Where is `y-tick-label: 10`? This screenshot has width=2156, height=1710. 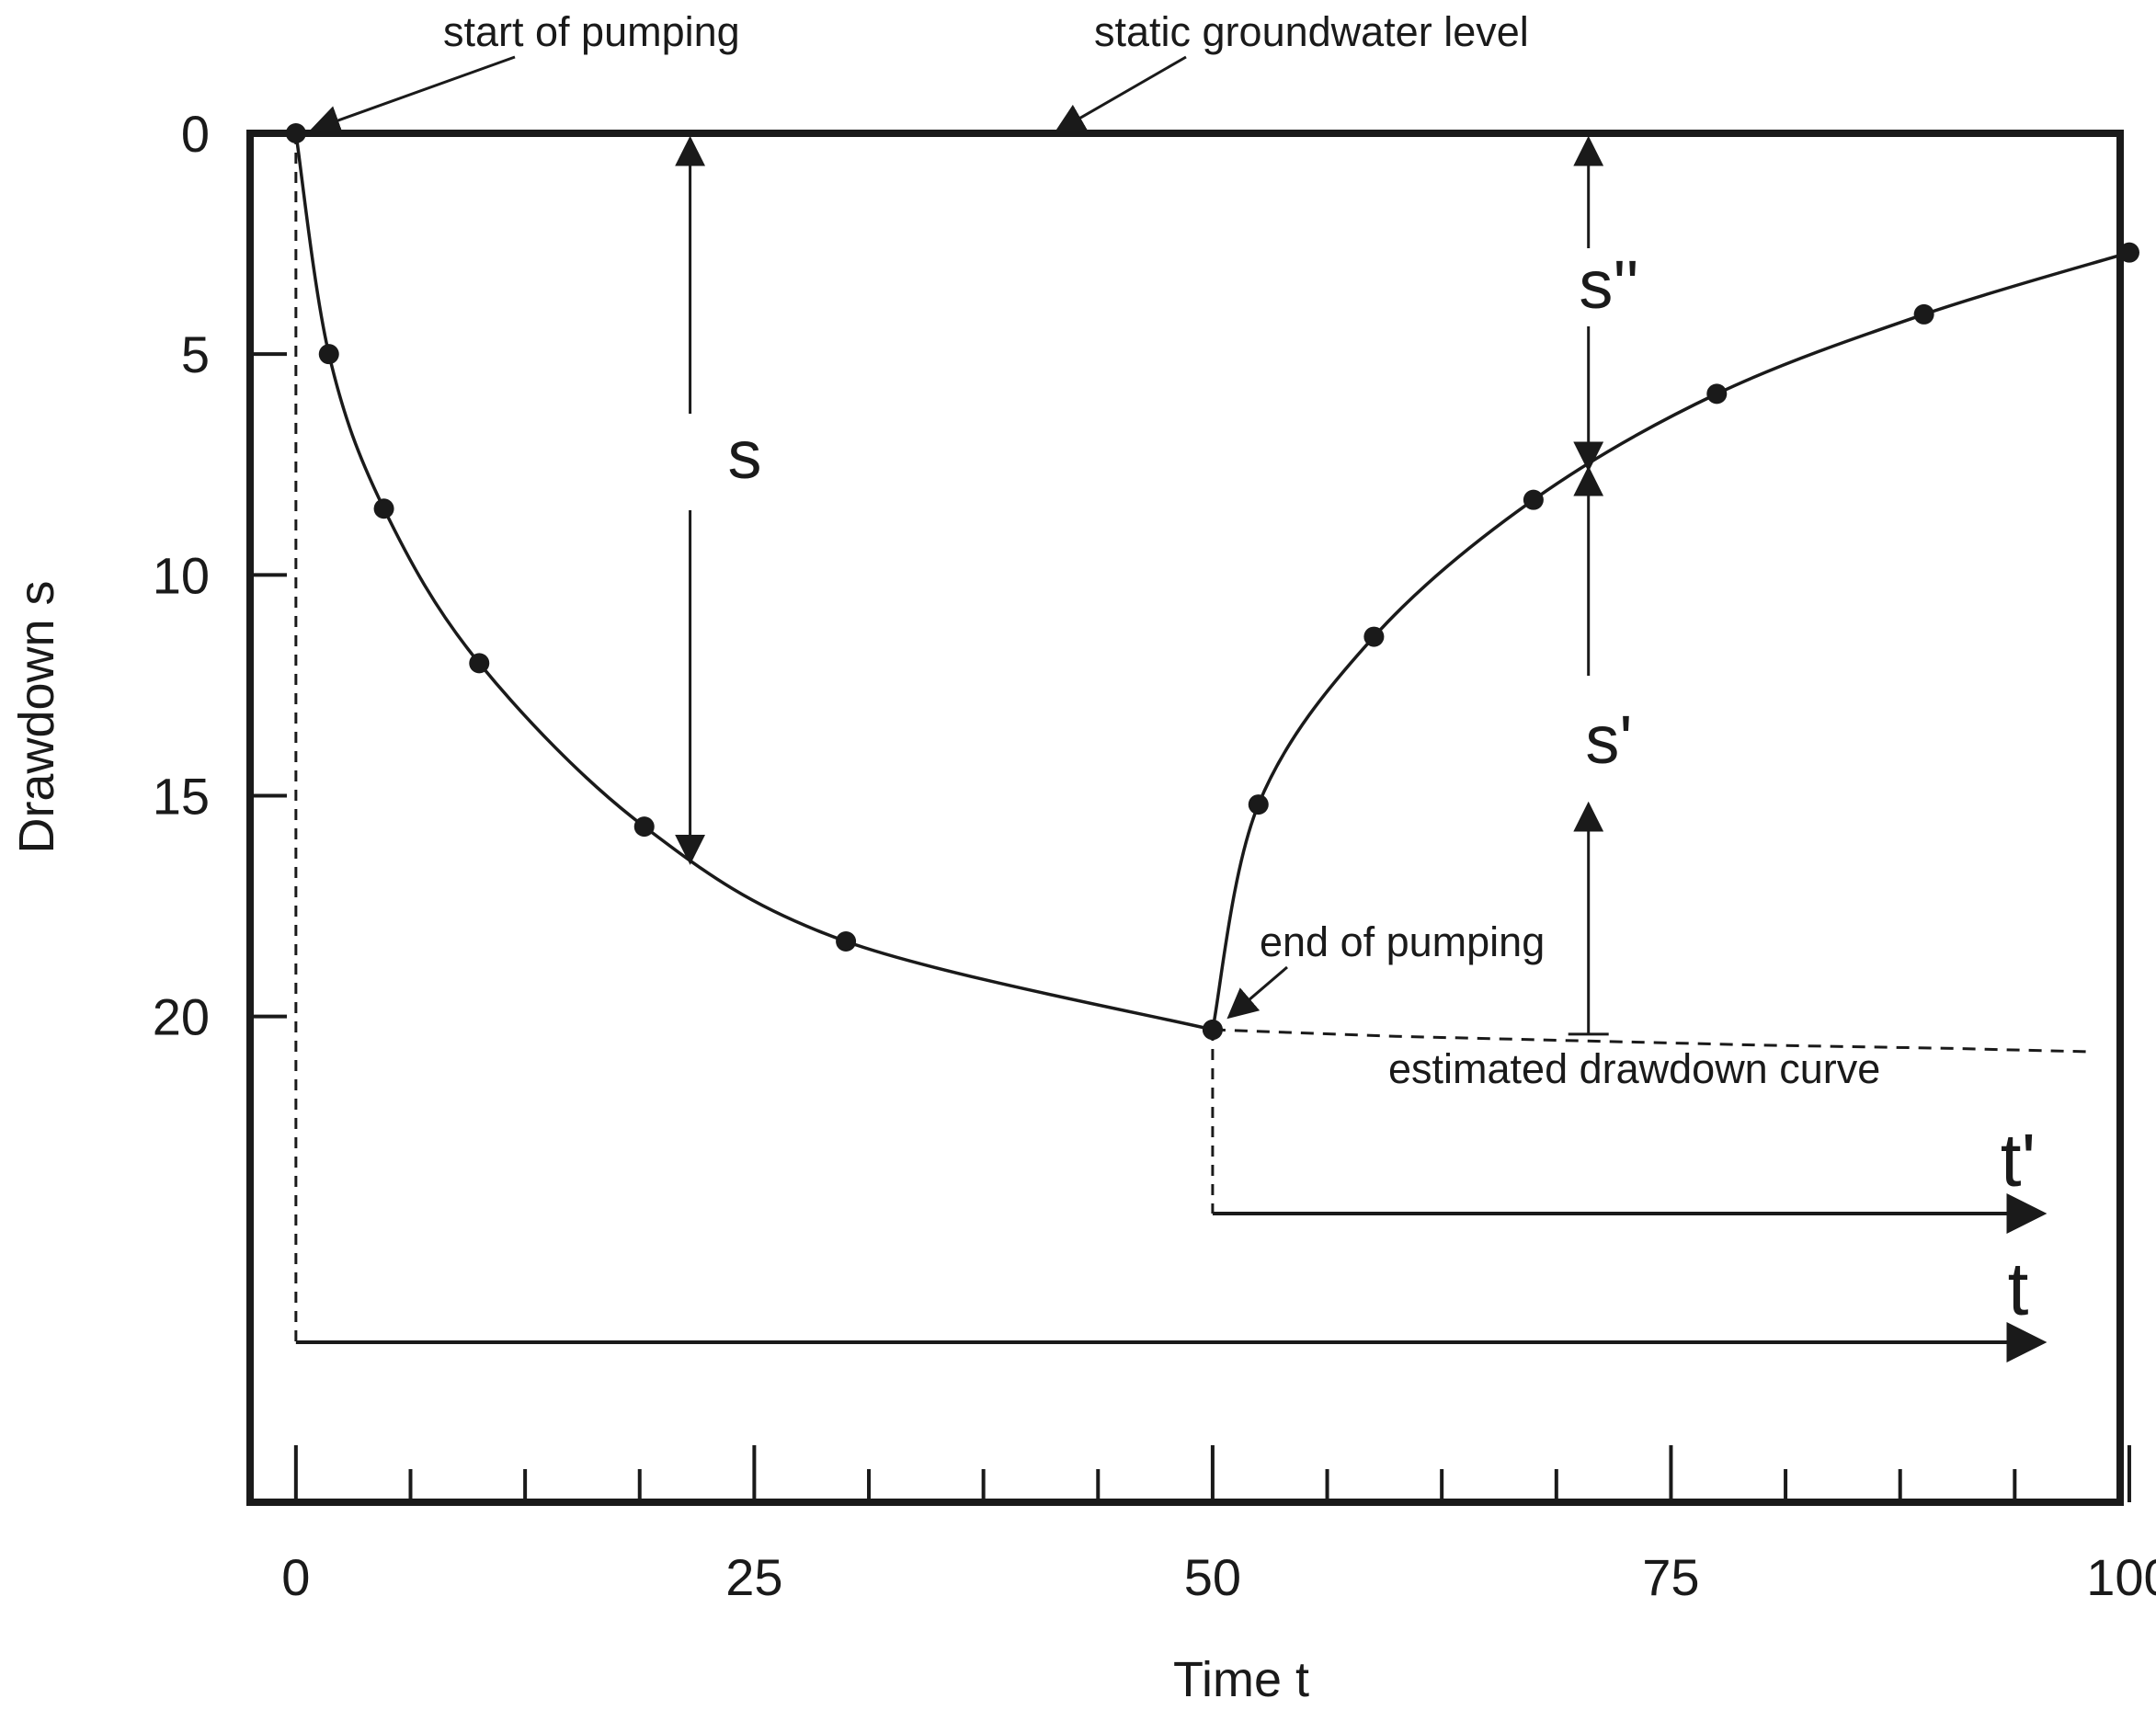
y-tick-label: 10 is located at coordinates (181, 575).